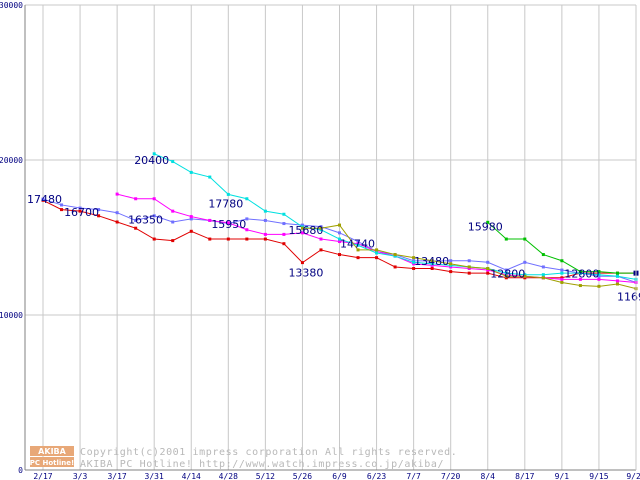  What do you see at coordinates (485, 226) in the screenshot?
I see `data-label: 15980` at bounding box center [485, 226].